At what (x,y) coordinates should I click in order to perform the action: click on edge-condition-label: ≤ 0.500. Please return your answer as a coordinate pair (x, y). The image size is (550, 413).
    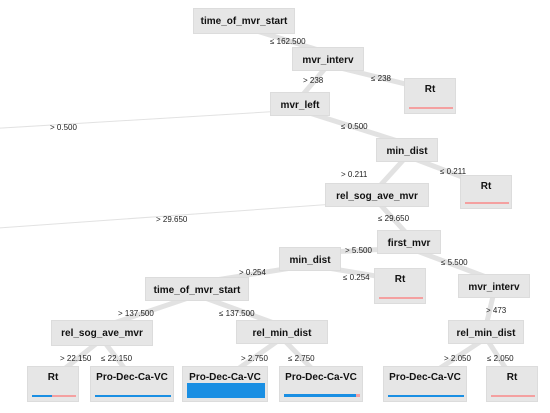
    Looking at the image, I should click on (354, 126).